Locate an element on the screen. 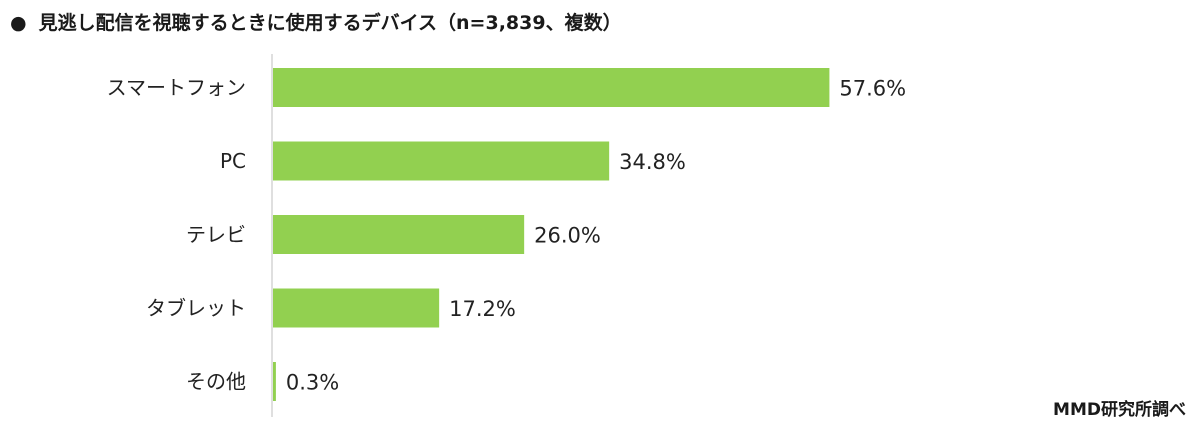 The width and height of the screenshot is (1200, 432). chart-title: ● 見逃し配信を視聴するときに使用するデバイス（n=3,839、複数） is located at coordinates (316, 21).